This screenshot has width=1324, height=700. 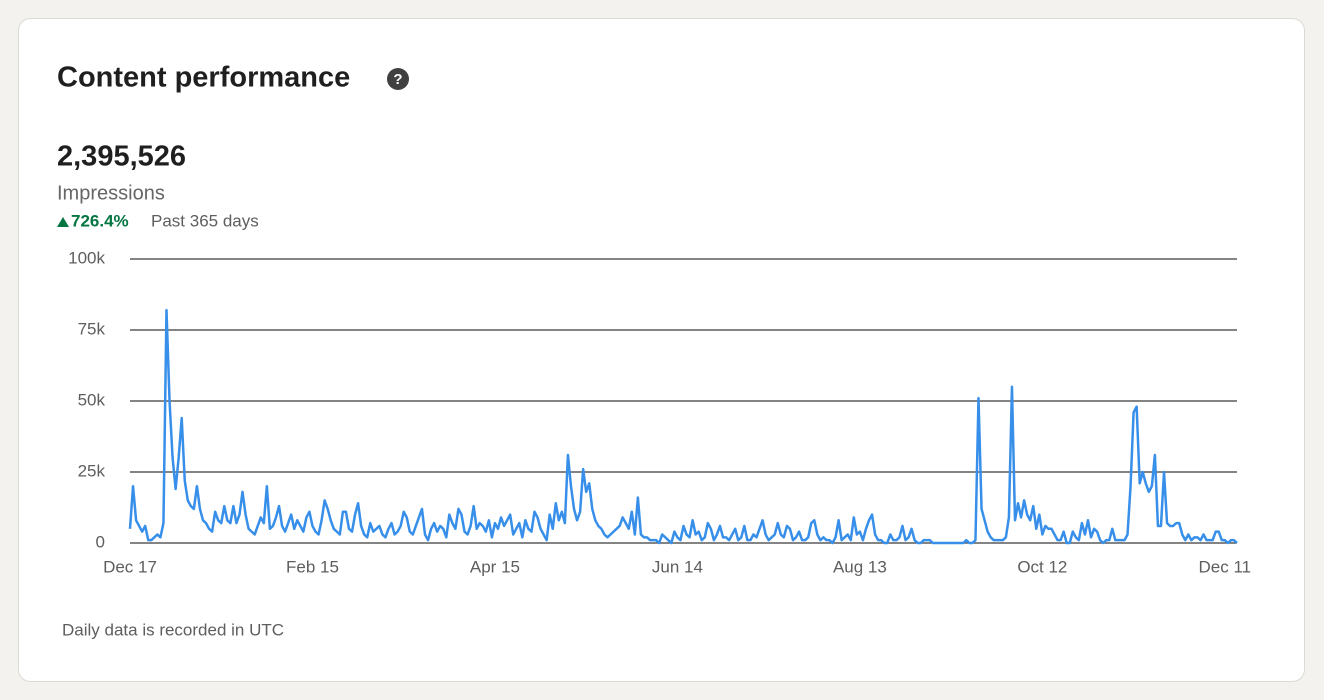 What do you see at coordinates (100, 541) in the screenshot?
I see `y-tick-label: 0` at bounding box center [100, 541].